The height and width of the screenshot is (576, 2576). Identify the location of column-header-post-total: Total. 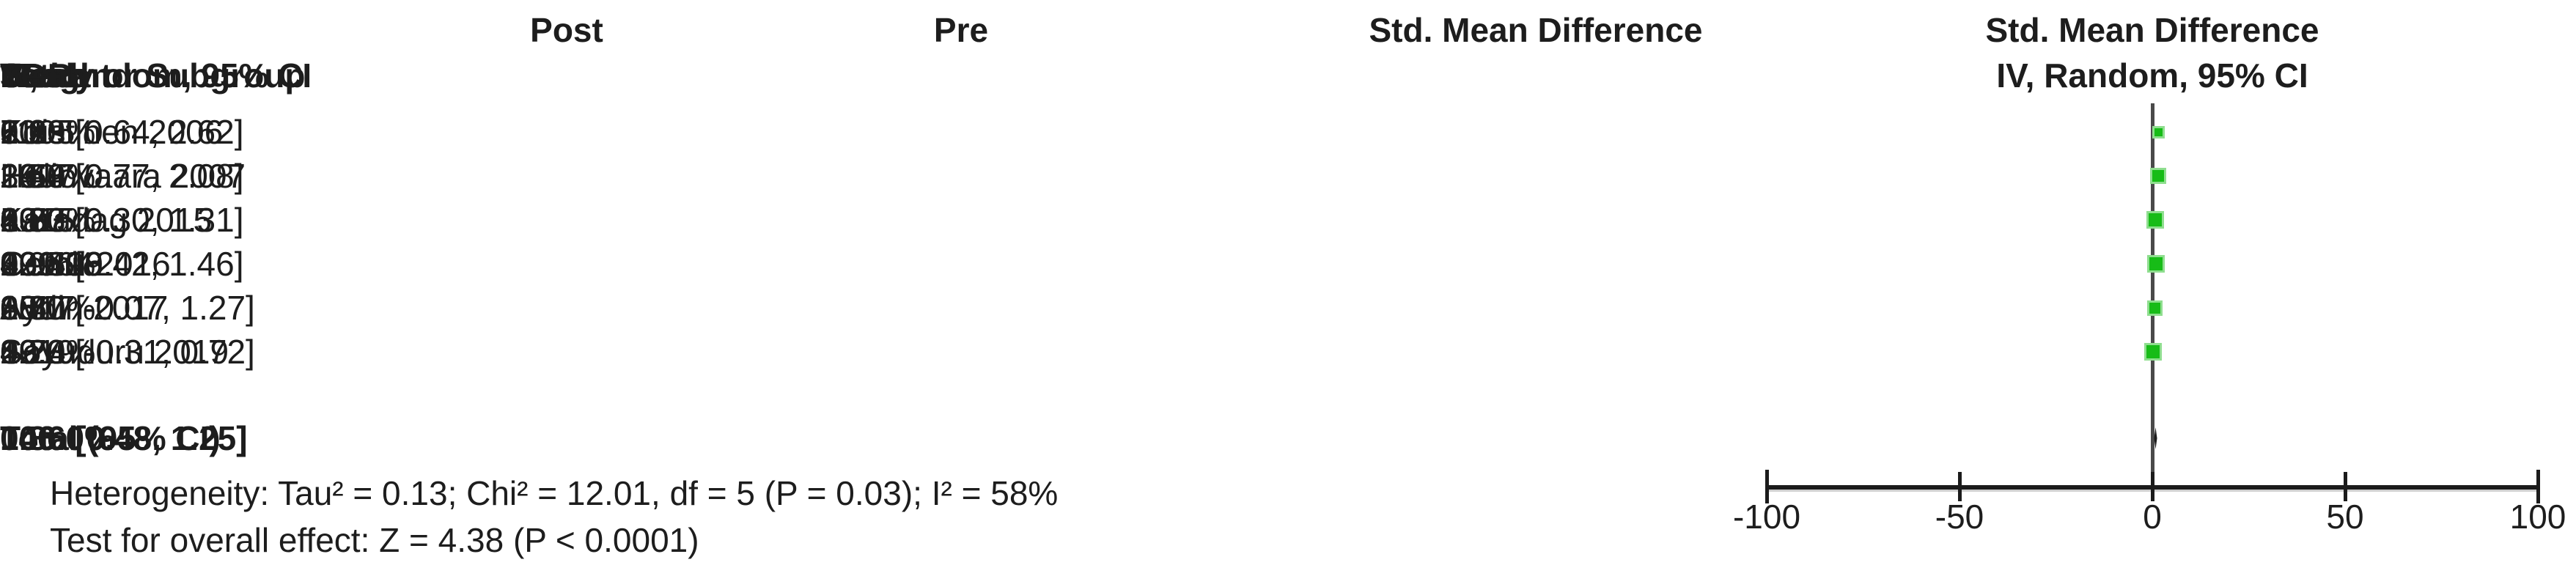
(39, 75).